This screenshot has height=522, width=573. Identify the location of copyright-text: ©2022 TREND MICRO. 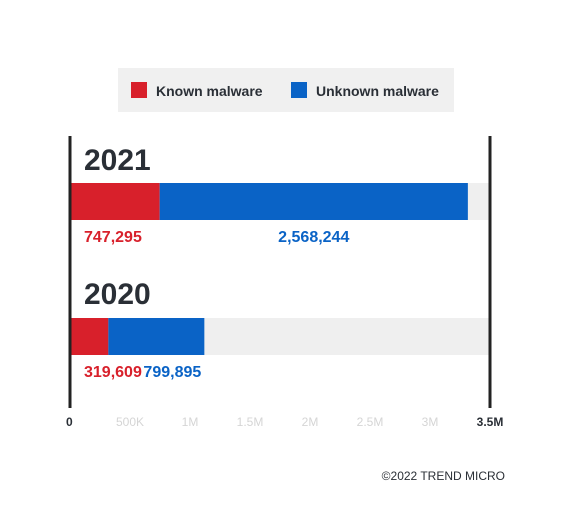
(443, 476).